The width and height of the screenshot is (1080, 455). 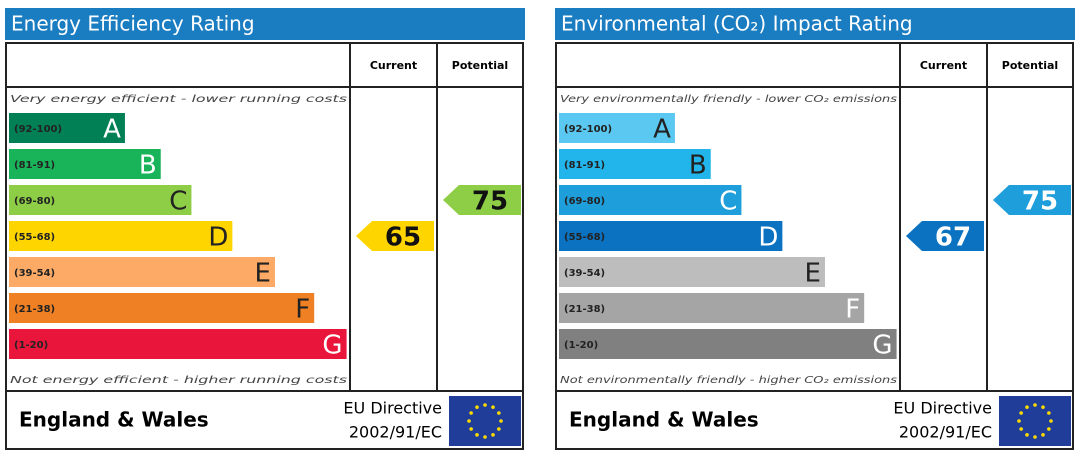 I want to click on rating-value: 67, so click(x=953, y=238).